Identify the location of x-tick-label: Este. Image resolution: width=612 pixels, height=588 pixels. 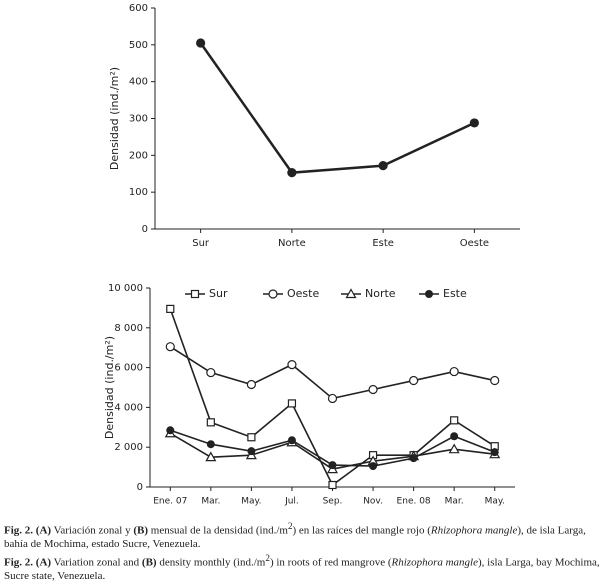
(383, 243).